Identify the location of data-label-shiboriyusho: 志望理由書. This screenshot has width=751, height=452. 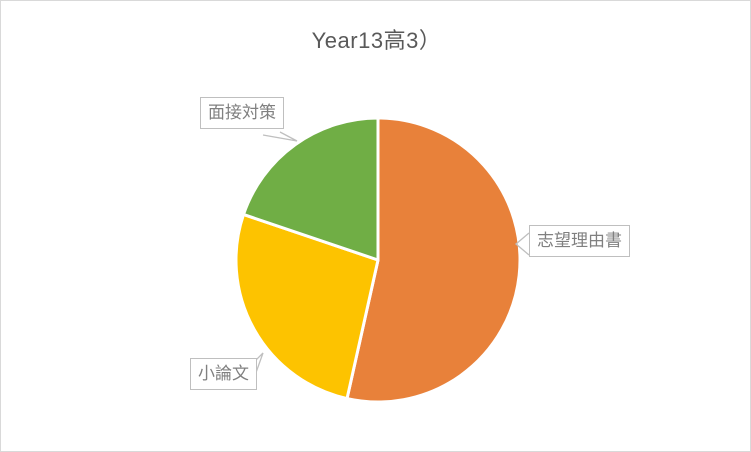
(579, 241).